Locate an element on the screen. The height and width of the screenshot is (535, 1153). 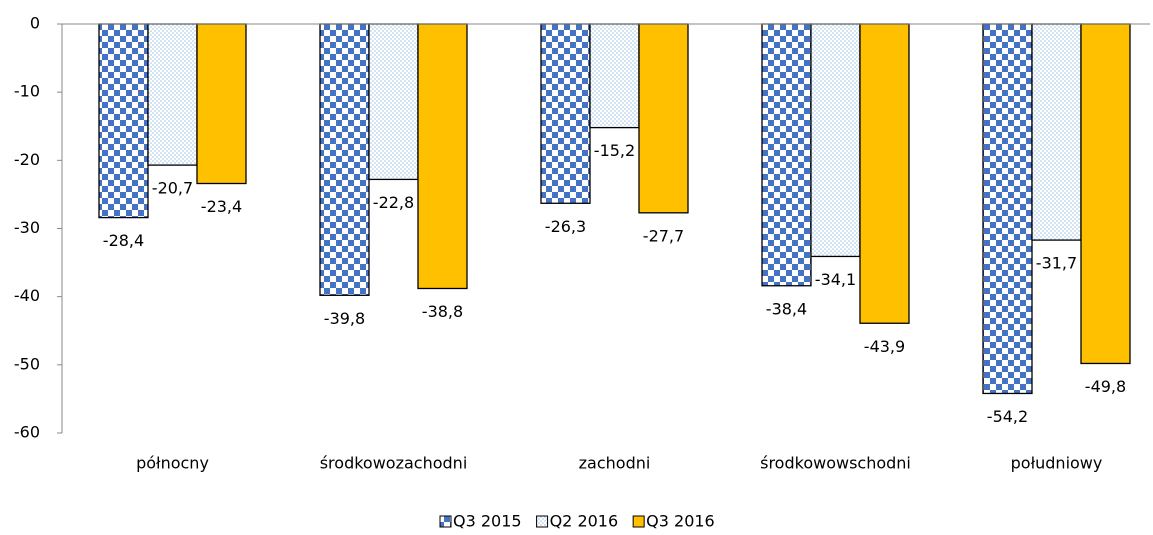
legend-label: Q2 2016 is located at coordinates (584, 521).